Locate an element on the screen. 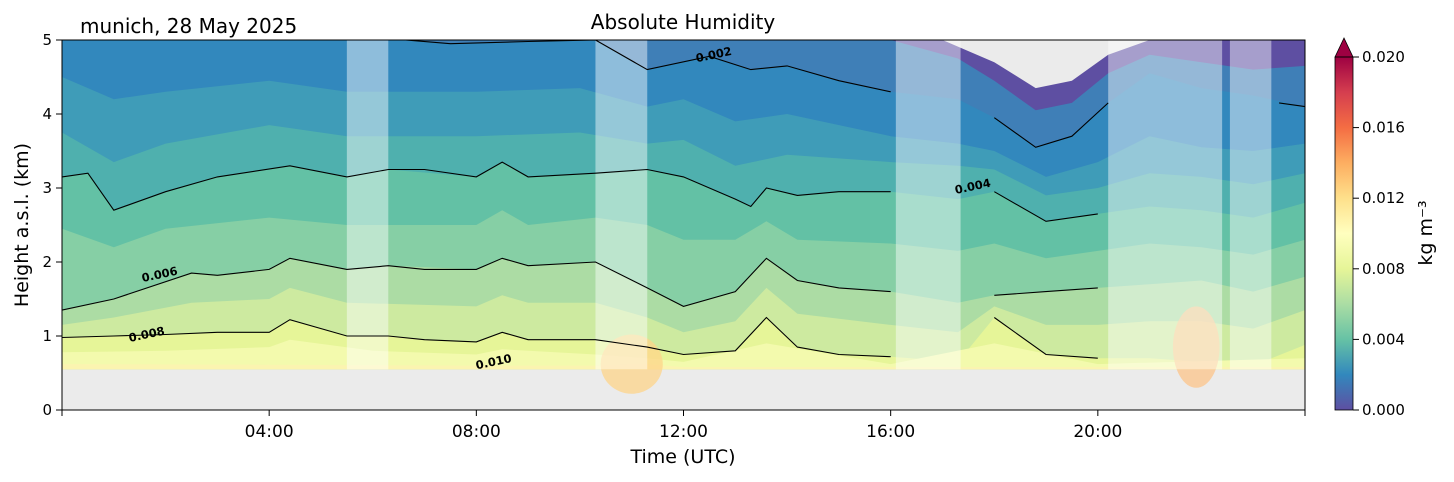  contour-line-0.004-1 is located at coordinates (1046, 206).